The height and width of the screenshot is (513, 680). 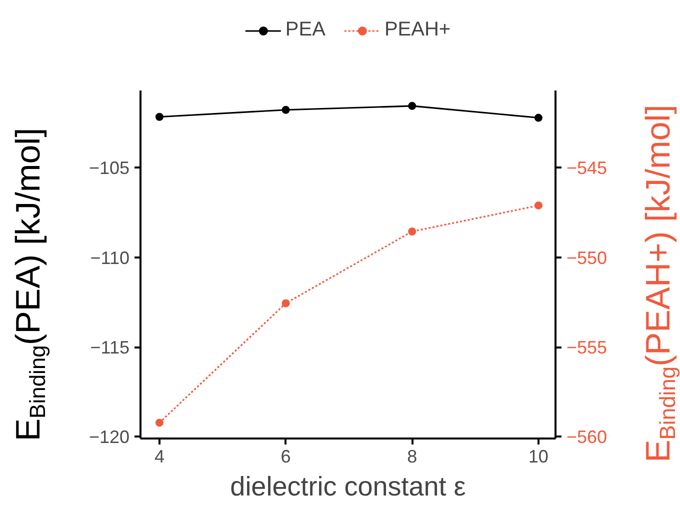 What do you see at coordinates (587, 348) in the screenshot?
I see `y2-tick-label: −555` at bounding box center [587, 348].